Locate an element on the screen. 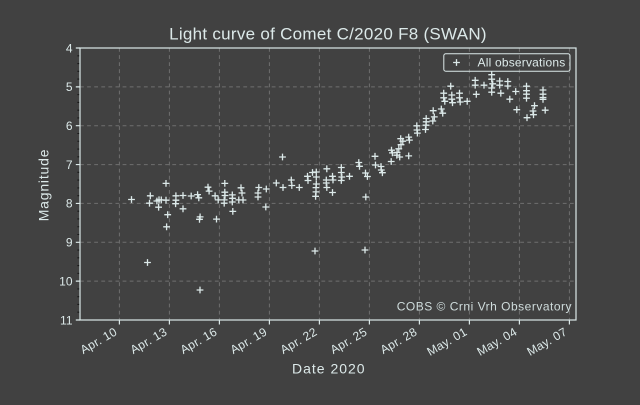 This screenshot has width=640, height=405. svg-text: 8 is located at coordinates (69, 204).